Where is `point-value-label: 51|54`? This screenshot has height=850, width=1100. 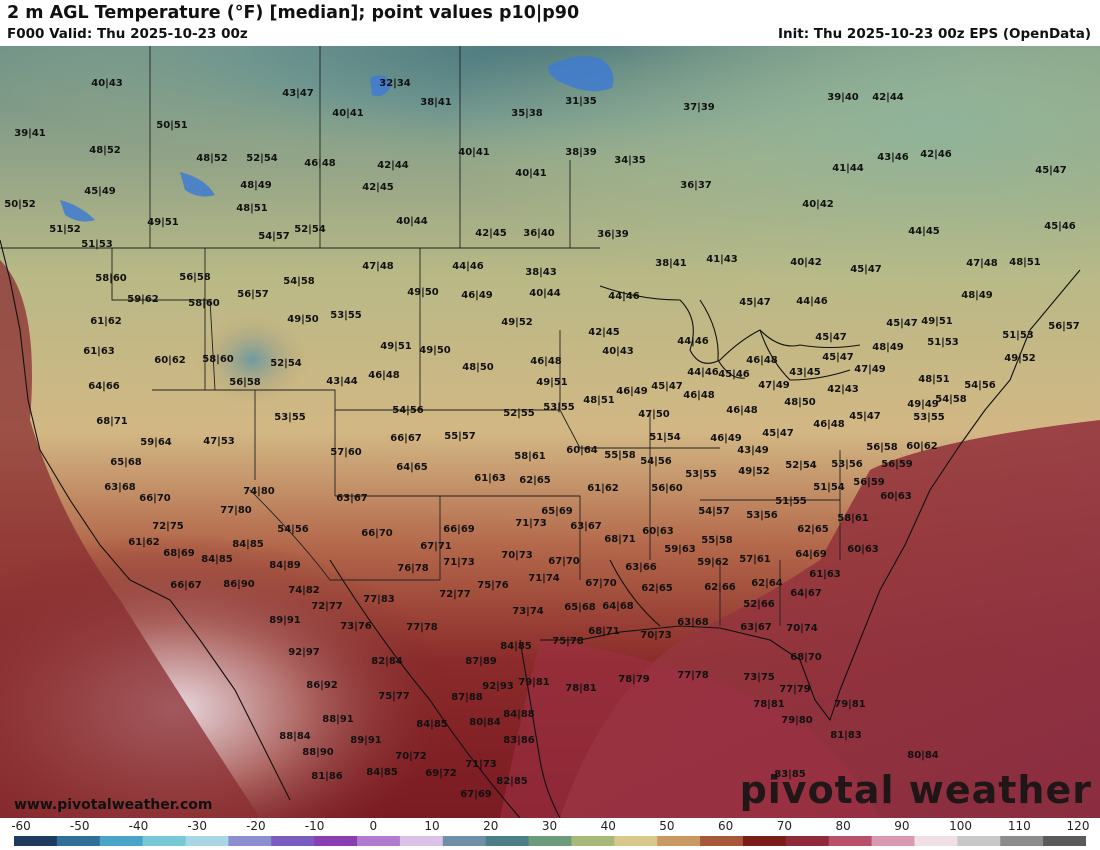 point-value-label: 51|54 is located at coordinates (665, 437).